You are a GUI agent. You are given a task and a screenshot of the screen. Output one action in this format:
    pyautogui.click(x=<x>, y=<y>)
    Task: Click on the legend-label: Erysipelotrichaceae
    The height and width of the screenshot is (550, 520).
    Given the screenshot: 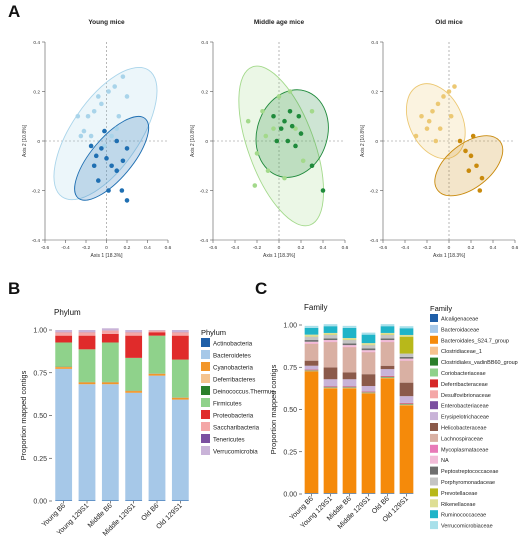 What is the action you would take?
    pyautogui.click(x=465, y=418)
    